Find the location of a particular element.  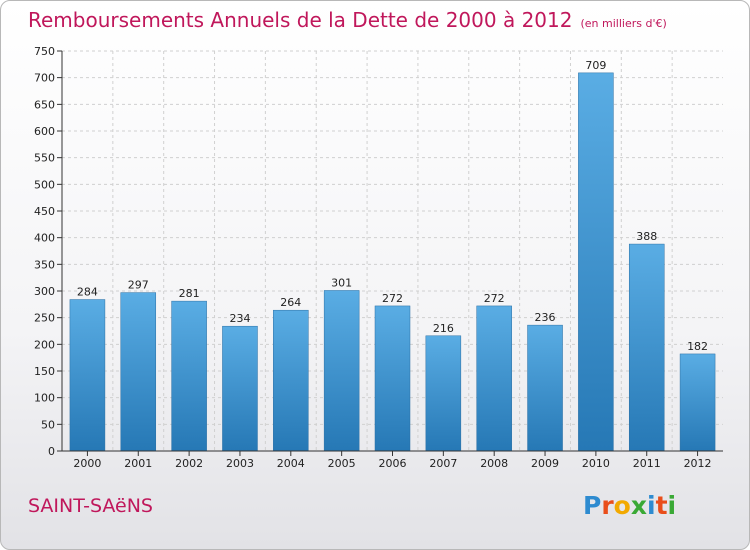

x-tick-label-2004: 2004 is located at coordinates (291, 463).